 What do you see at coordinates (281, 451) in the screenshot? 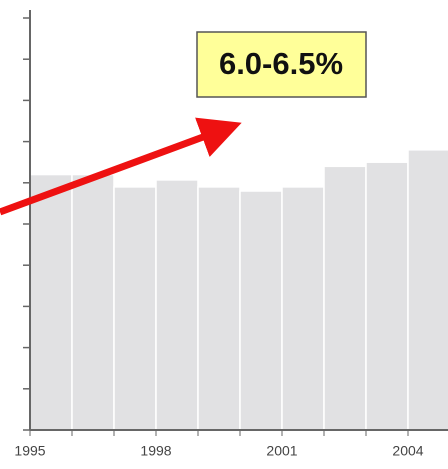
I see `x-tick-label: 2001` at bounding box center [281, 451].